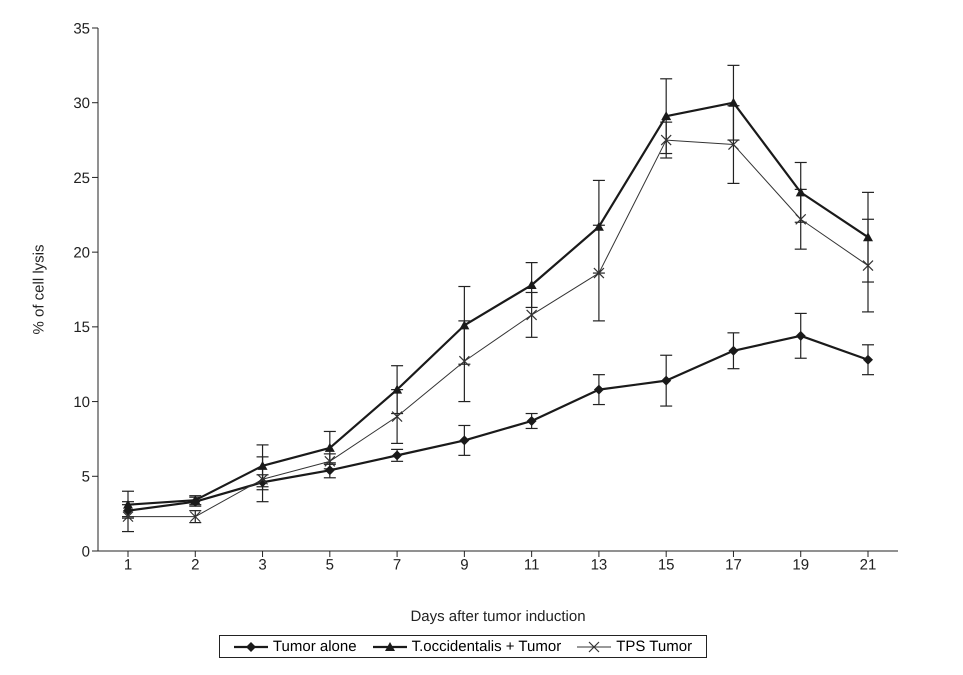 This screenshot has height=675, width=963. What do you see at coordinates (733, 565) in the screenshot?
I see `x-tick-label: 17` at bounding box center [733, 565].